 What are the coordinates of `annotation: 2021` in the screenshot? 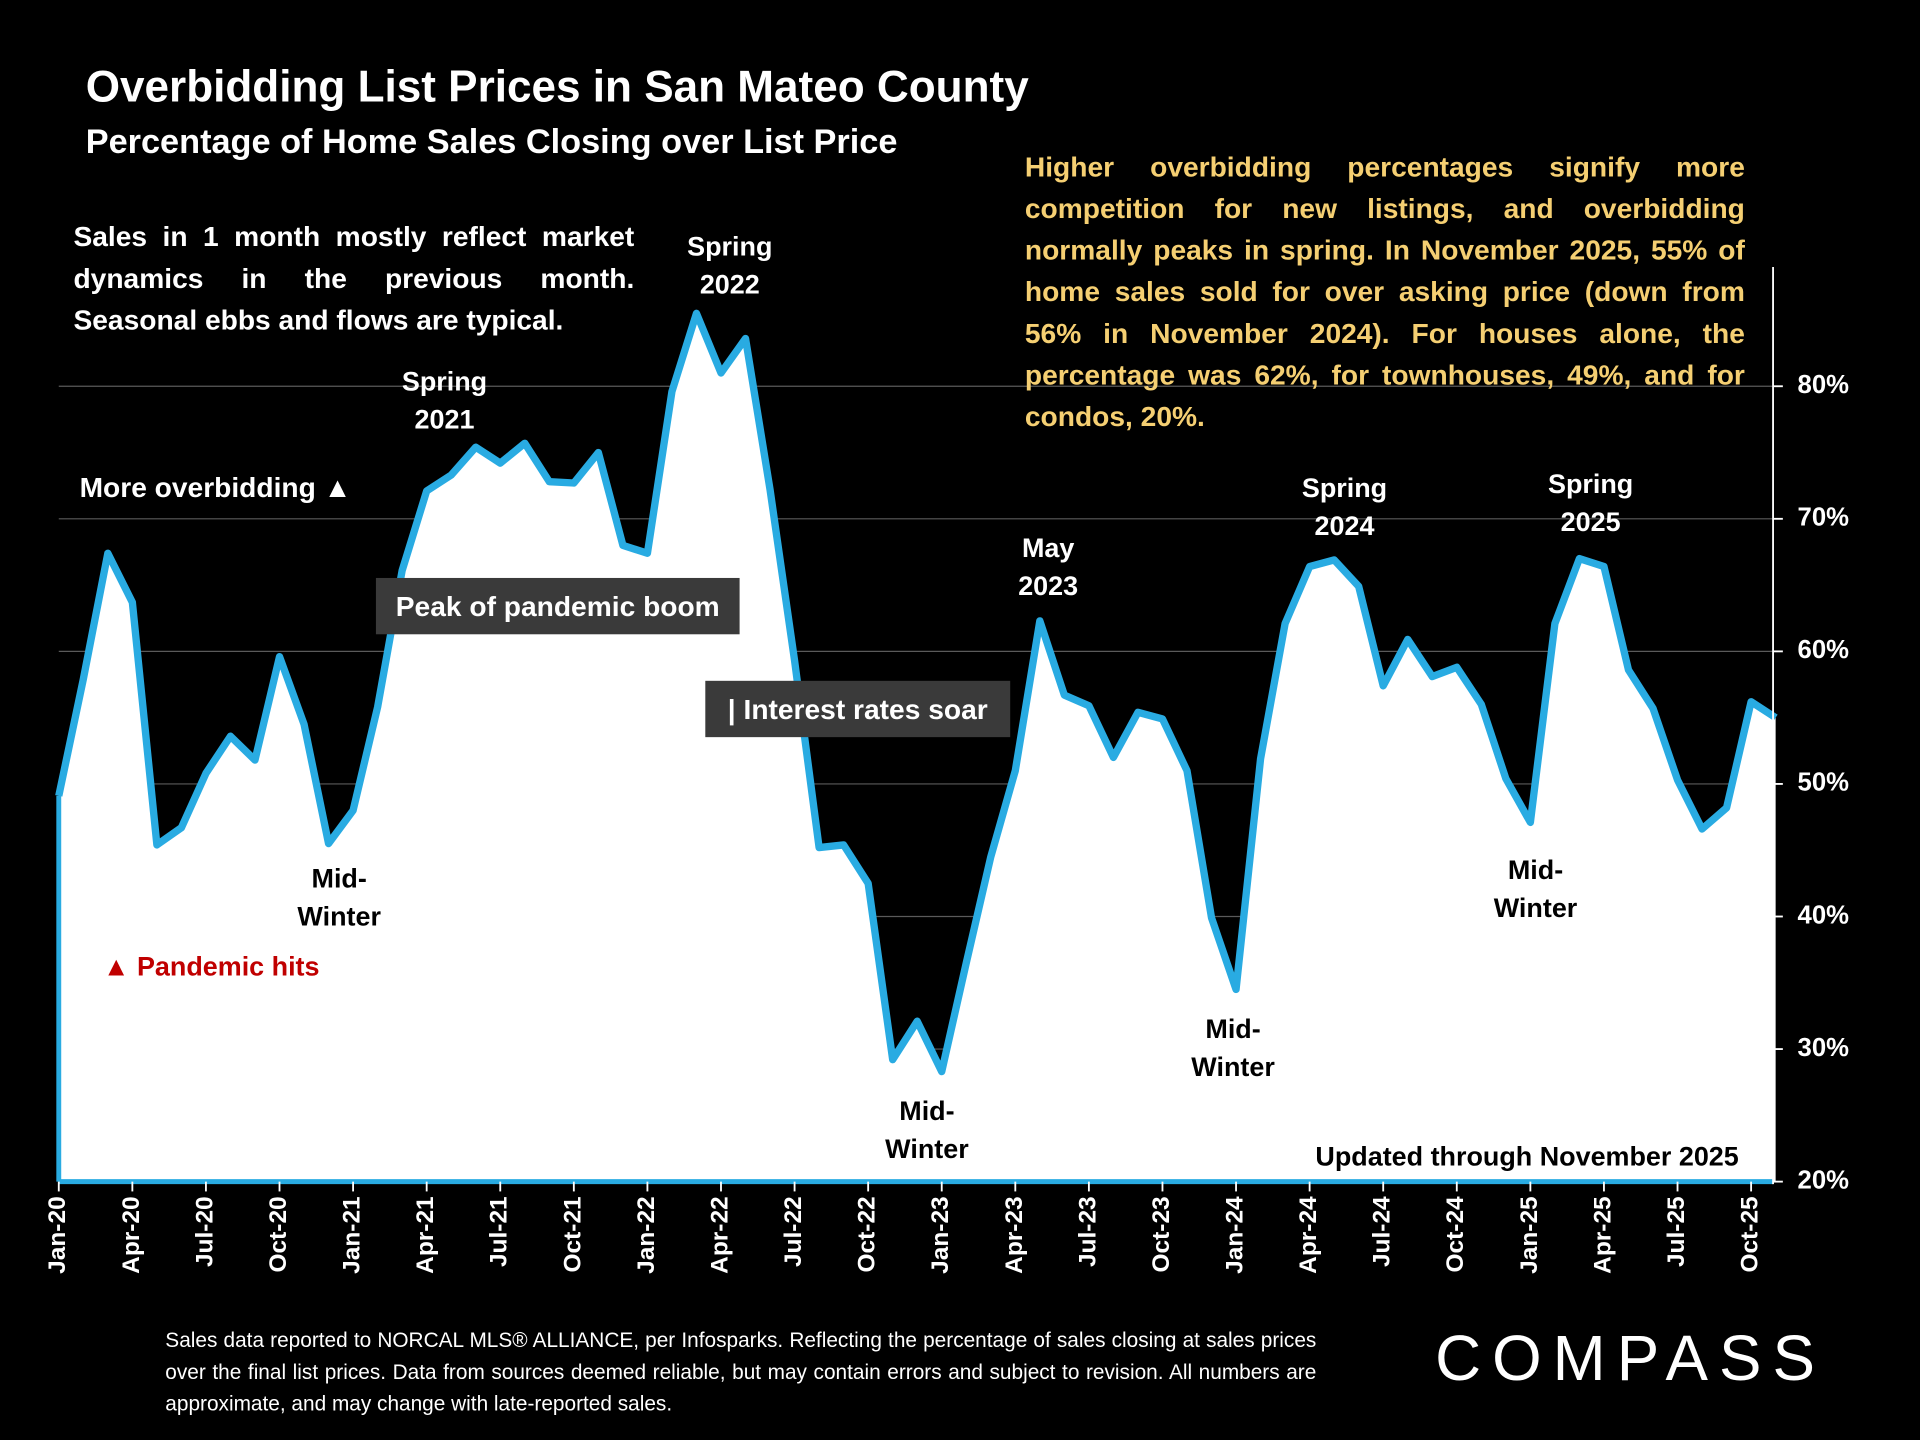 It's located at (445, 419).